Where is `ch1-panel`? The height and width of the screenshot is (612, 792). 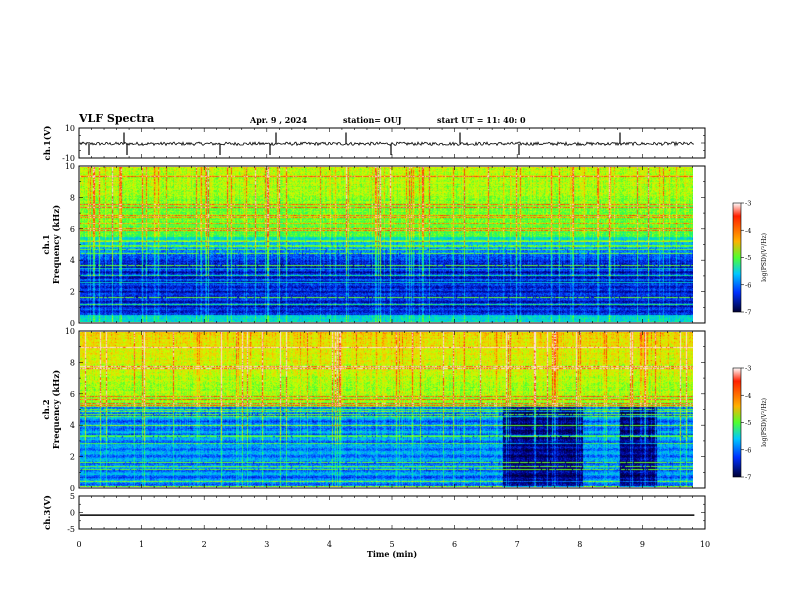
ch1-panel is located at coordinates (392, 143).